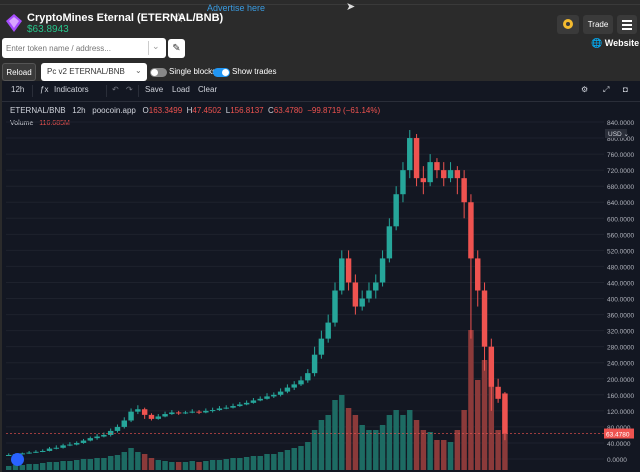  I want to click on y-tick-label: 240.0000, so click(620, 364).